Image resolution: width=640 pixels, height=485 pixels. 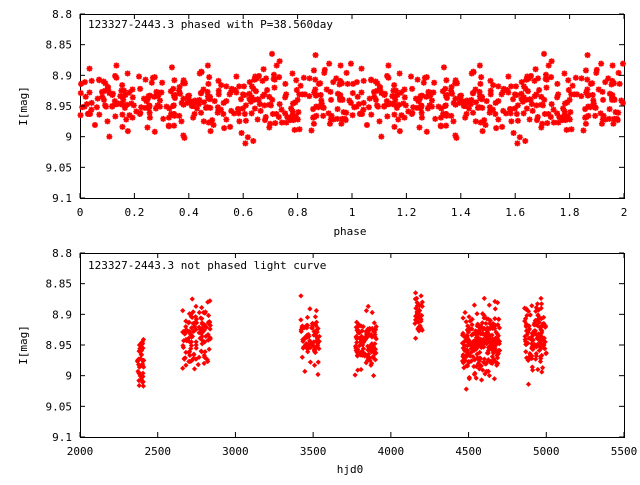 What do you see at coordinates (59, 406) in the screenshot?
I see `y-tick-label: 9.05` at bounding box center [59, 406].